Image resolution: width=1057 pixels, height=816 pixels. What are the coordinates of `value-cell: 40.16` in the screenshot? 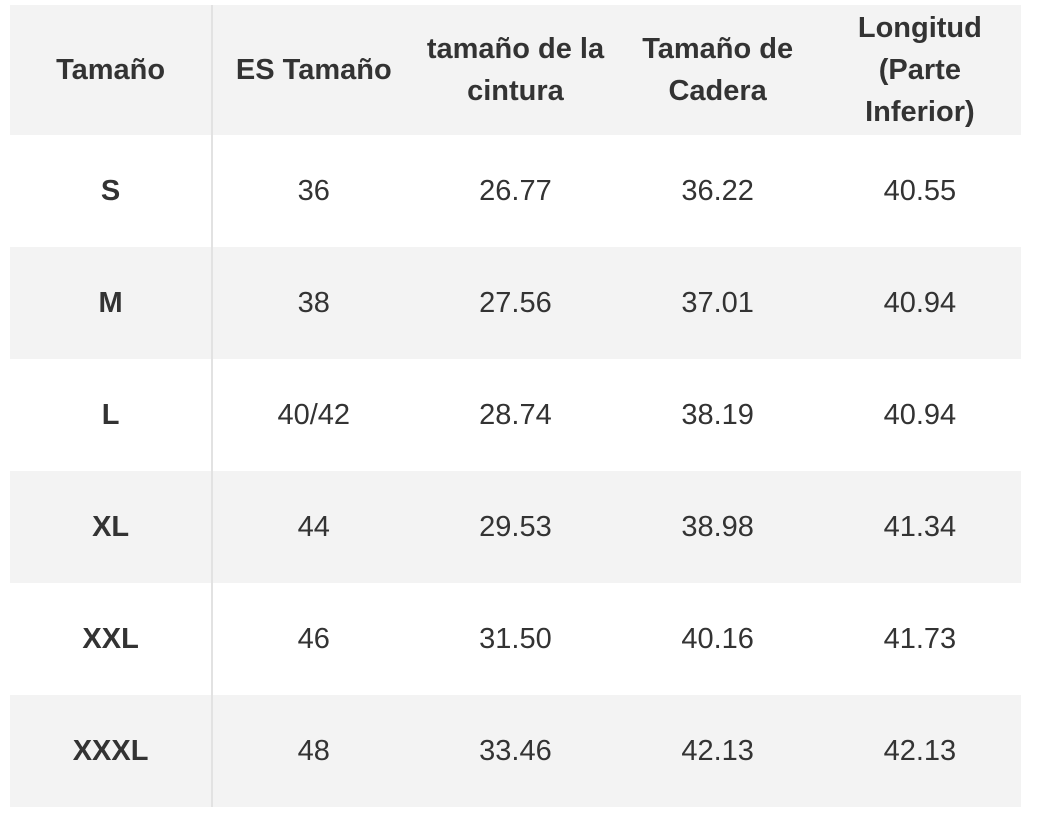 It's located at (717, 638).